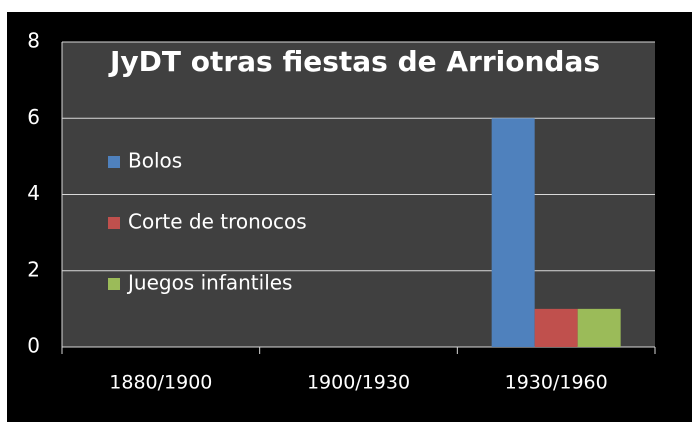  Describe the element at coordinates (358, 383) in the screenshot. I see `x-tick-label: 1900/1930` at that location.